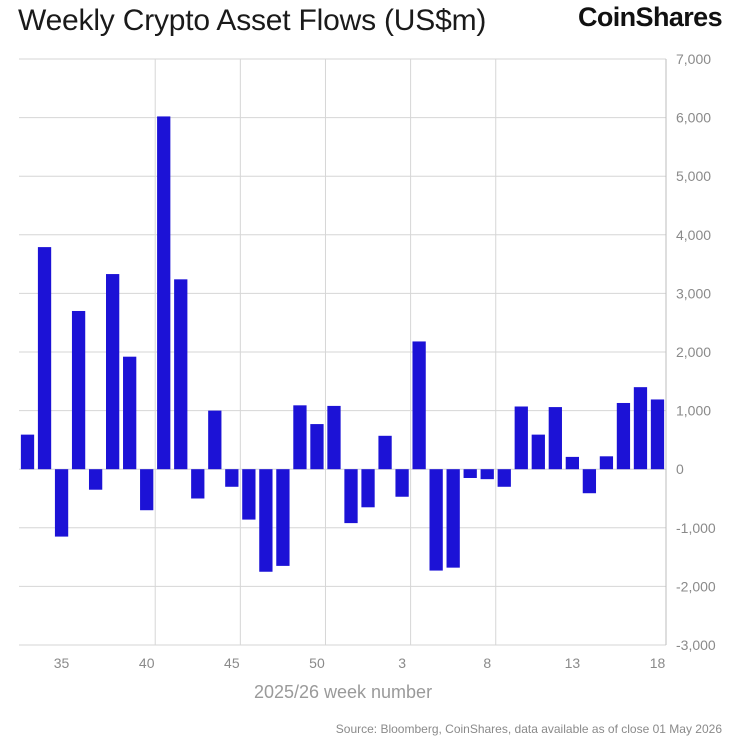  What do you see at coordinates (343, 692) in the screenshot?
I see `x-axis-label: 2025/26 week number` at bounding box center [343, 692].